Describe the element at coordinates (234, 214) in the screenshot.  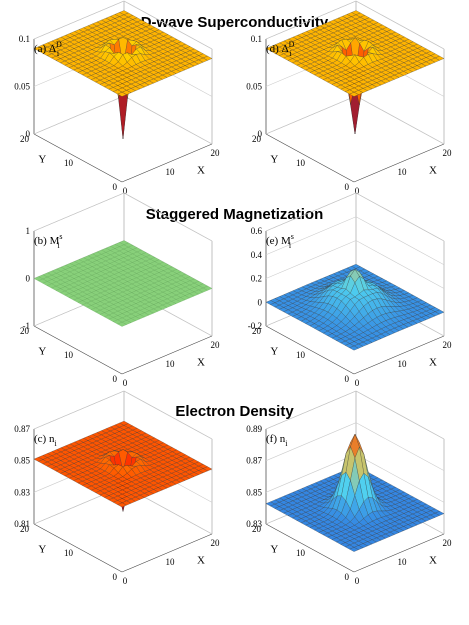
I see `section-title-magnetization: Staggered Magnetization` at that location.